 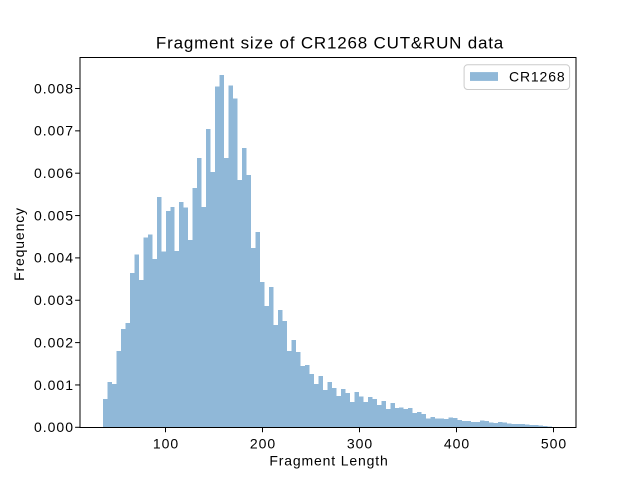 I want to click on svg-text: 0.005, so click(x=54, y=215).